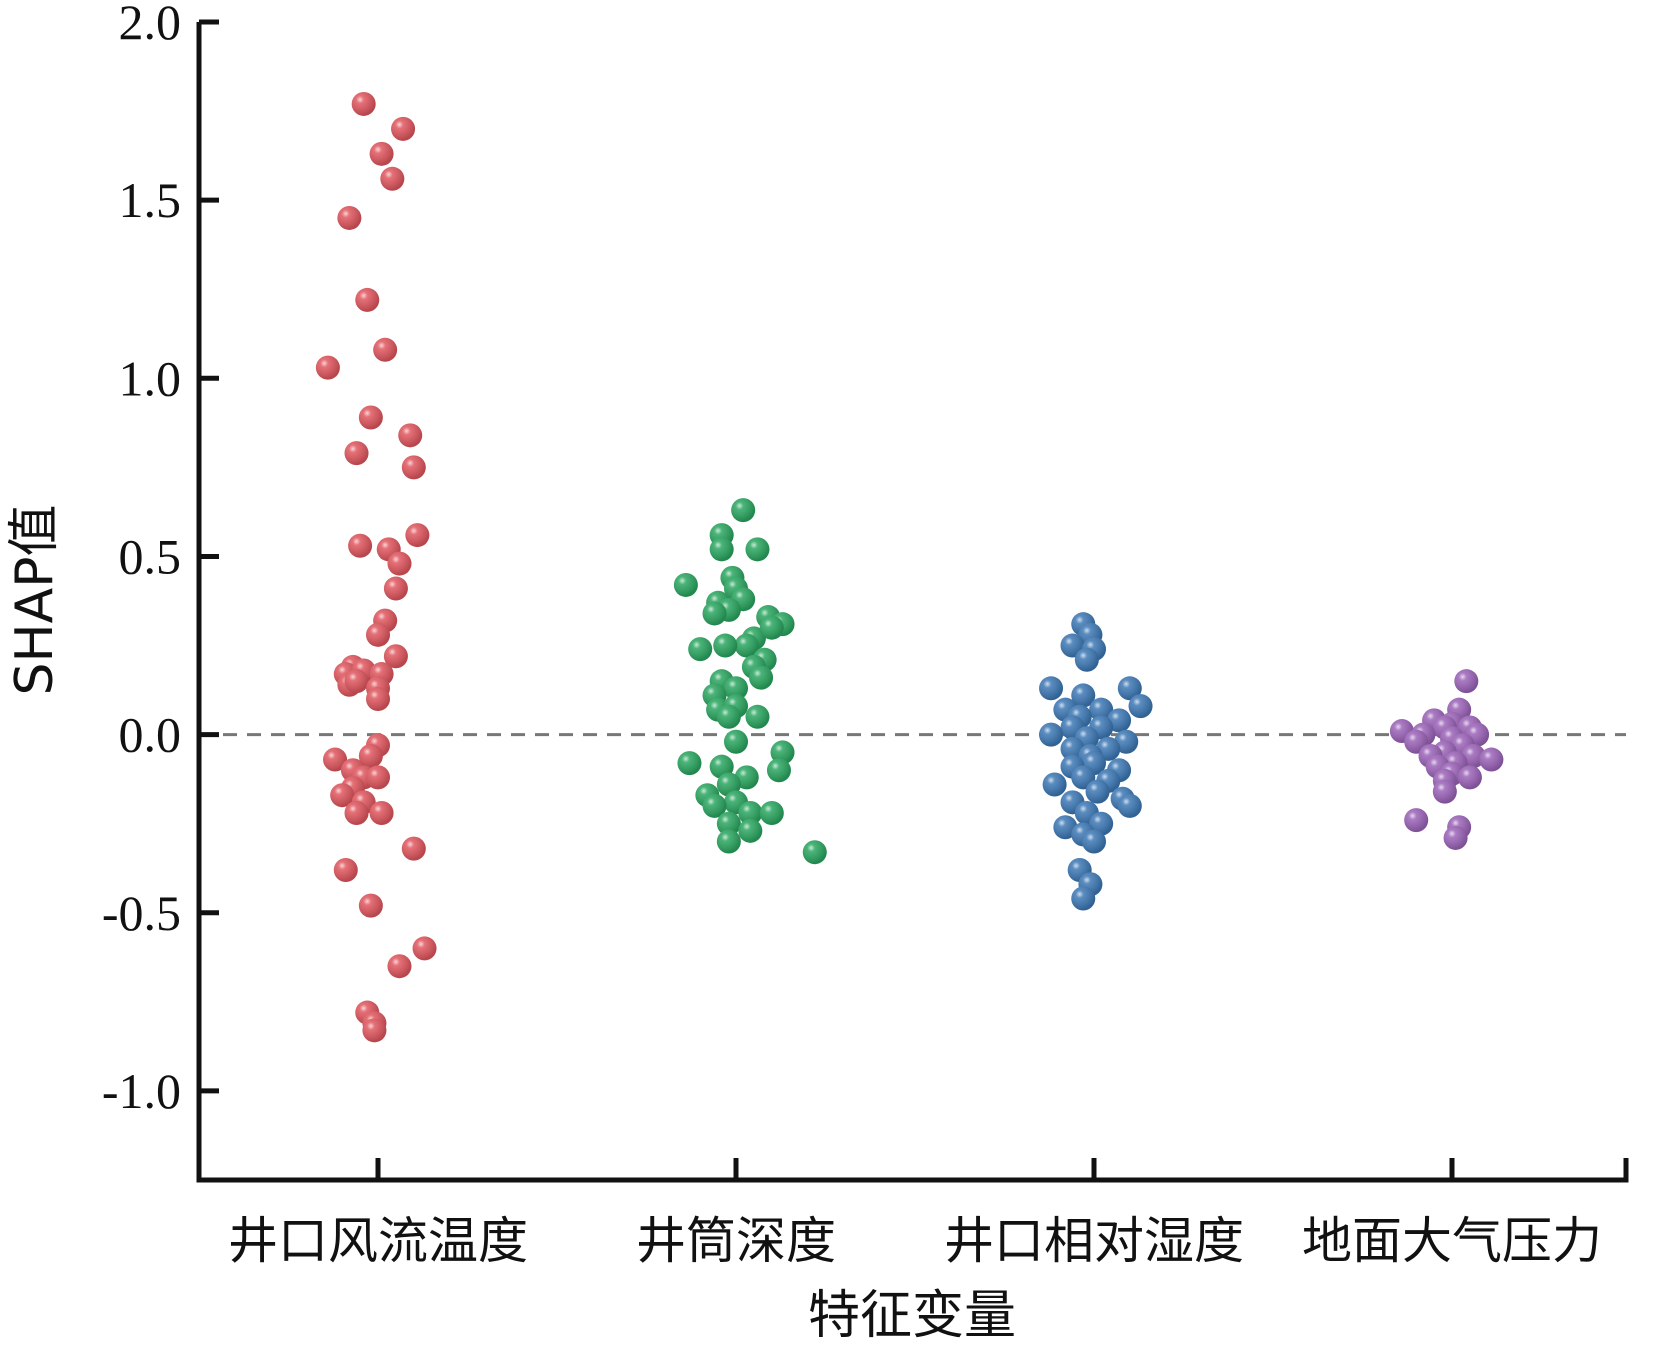  Describe the element at coordinates (1452, 1241) in the screenshot. I see `x-category-label: 地面大气压力` at that location.